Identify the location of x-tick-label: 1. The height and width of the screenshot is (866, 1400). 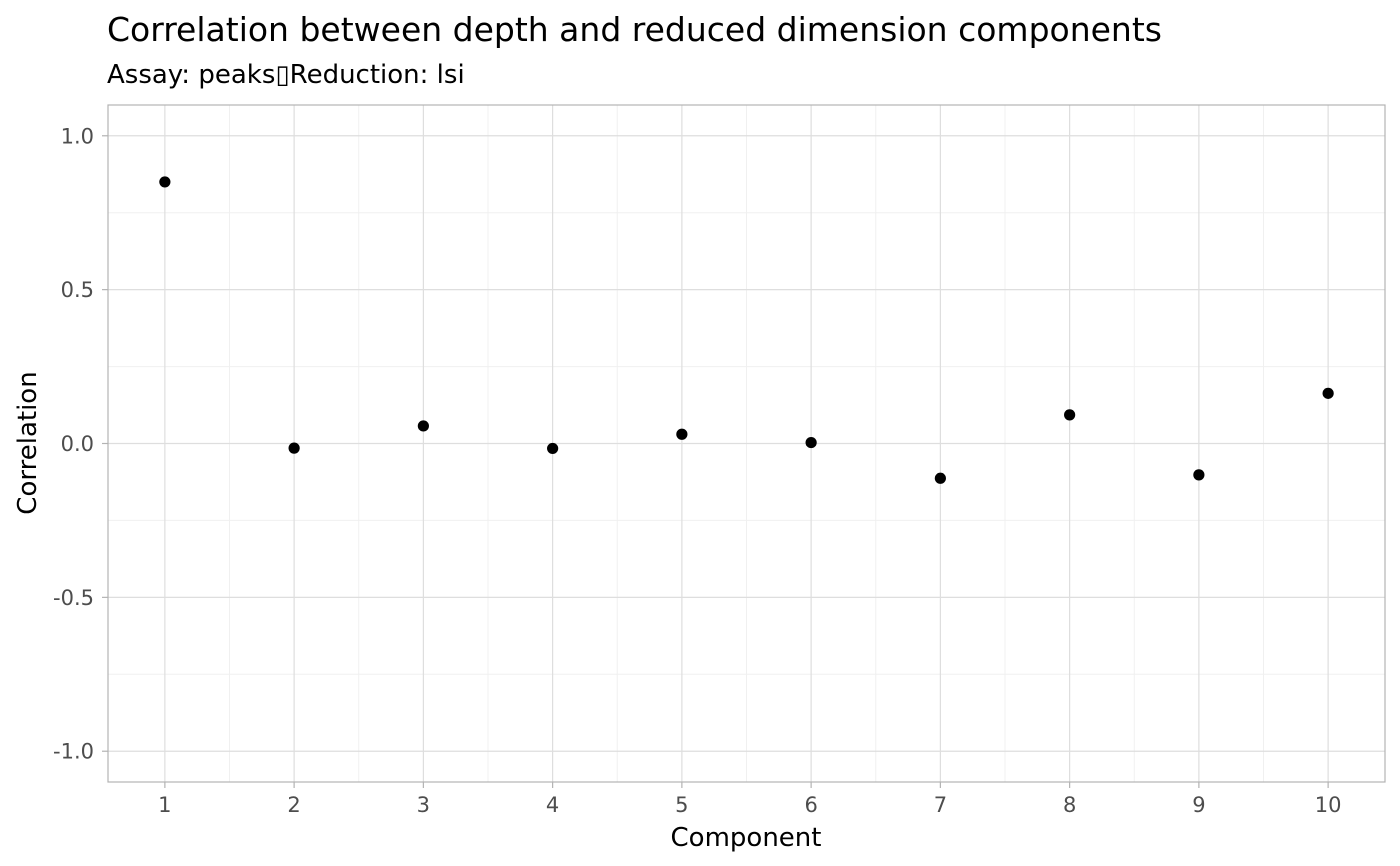
(164, 805).